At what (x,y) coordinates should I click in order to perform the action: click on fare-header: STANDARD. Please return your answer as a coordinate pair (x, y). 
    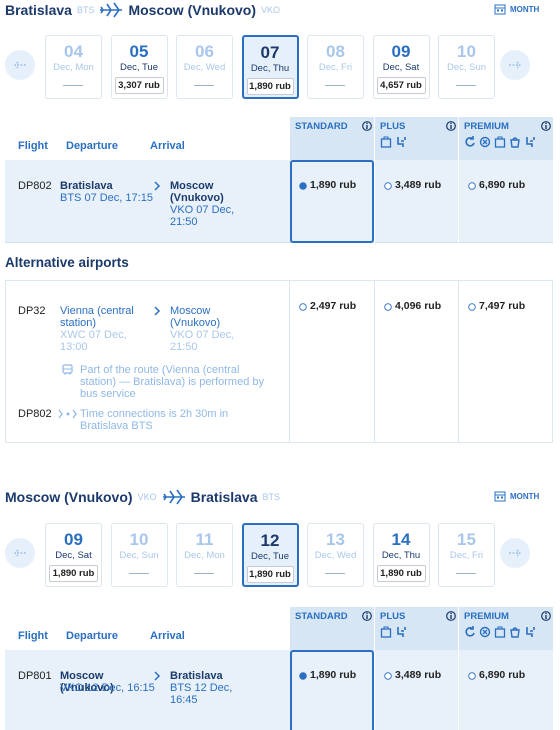
    Looking at the image, I should click on (332, 138).